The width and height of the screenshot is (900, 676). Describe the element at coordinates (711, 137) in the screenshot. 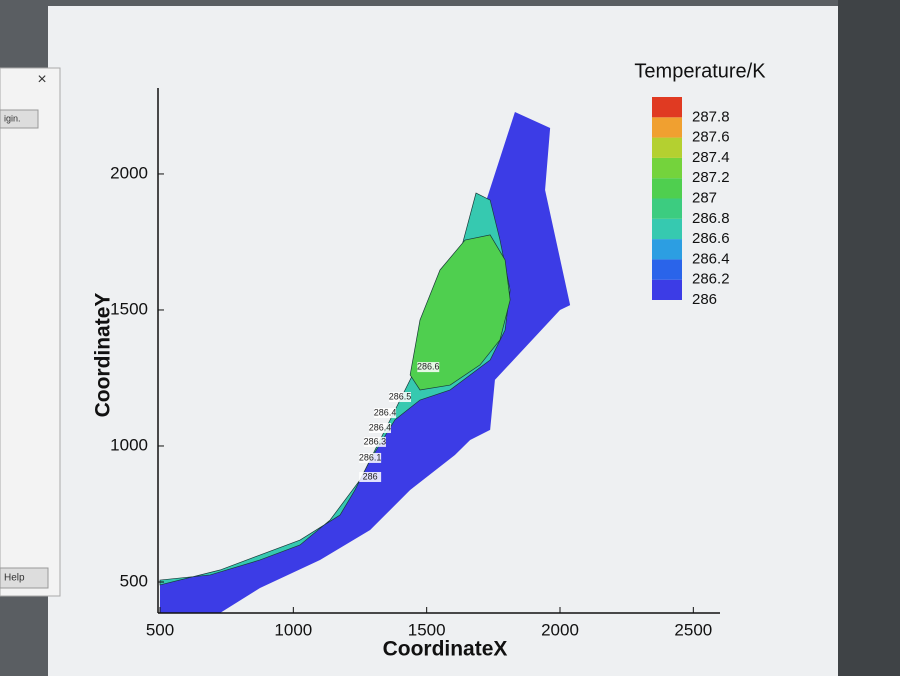

I see `legend-label: 287.6` at that location.